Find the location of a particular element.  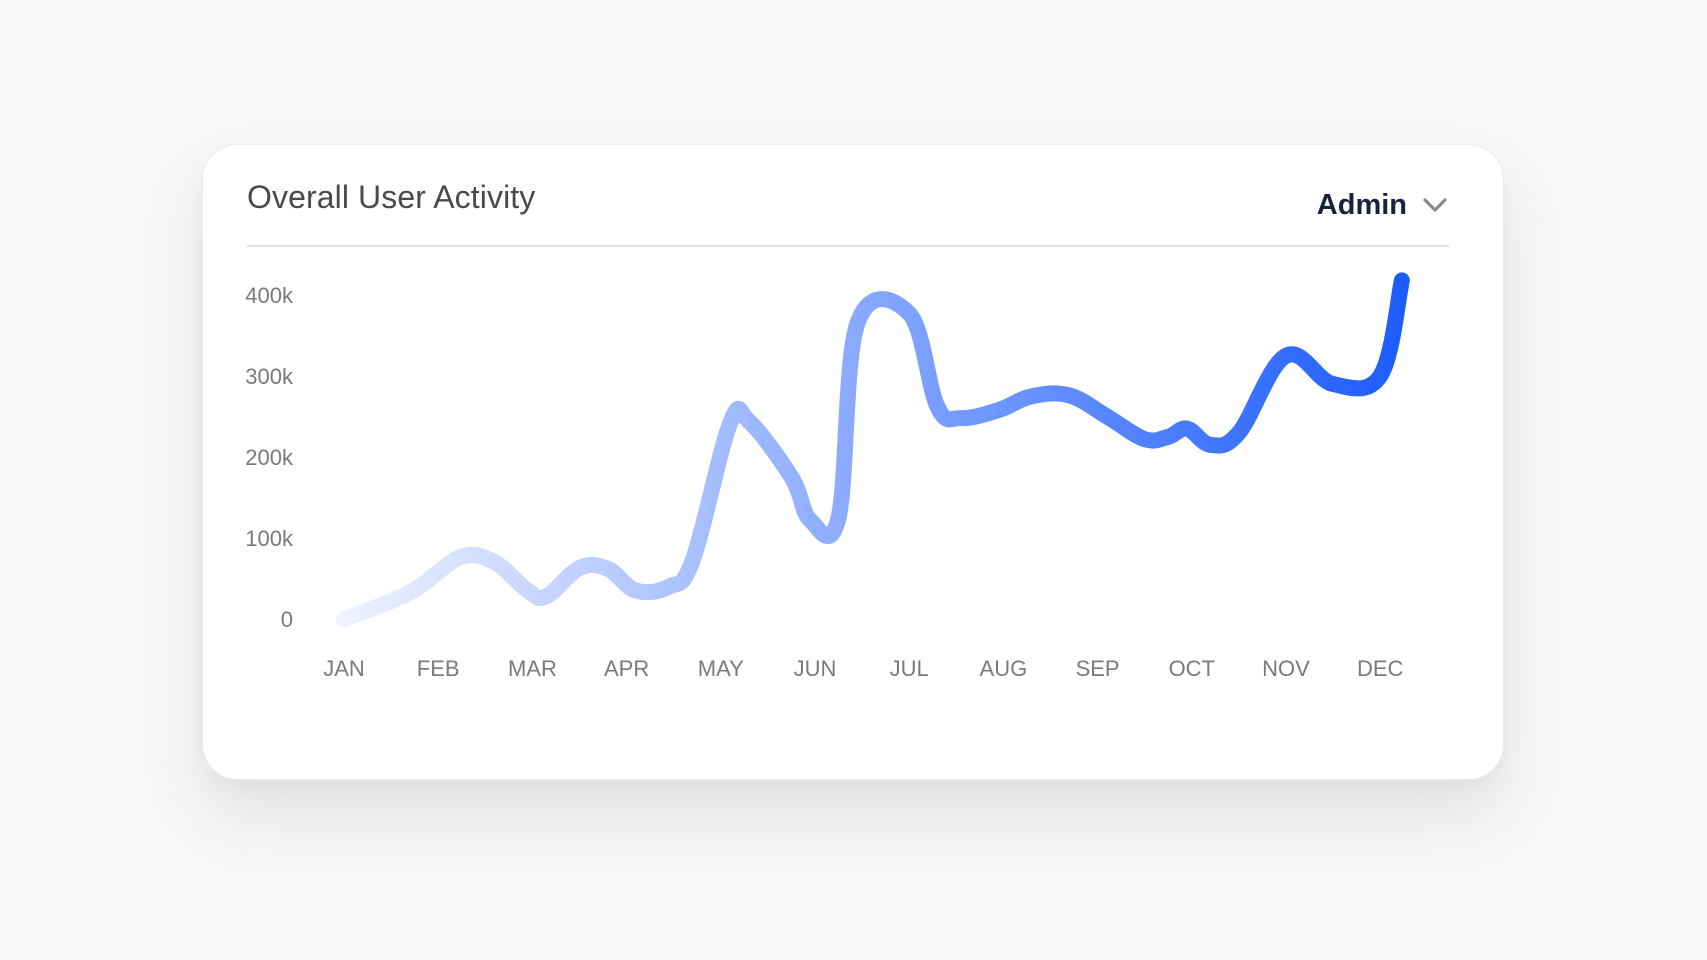

role-dropdown: Admin is located at coordinates (1383, 205).